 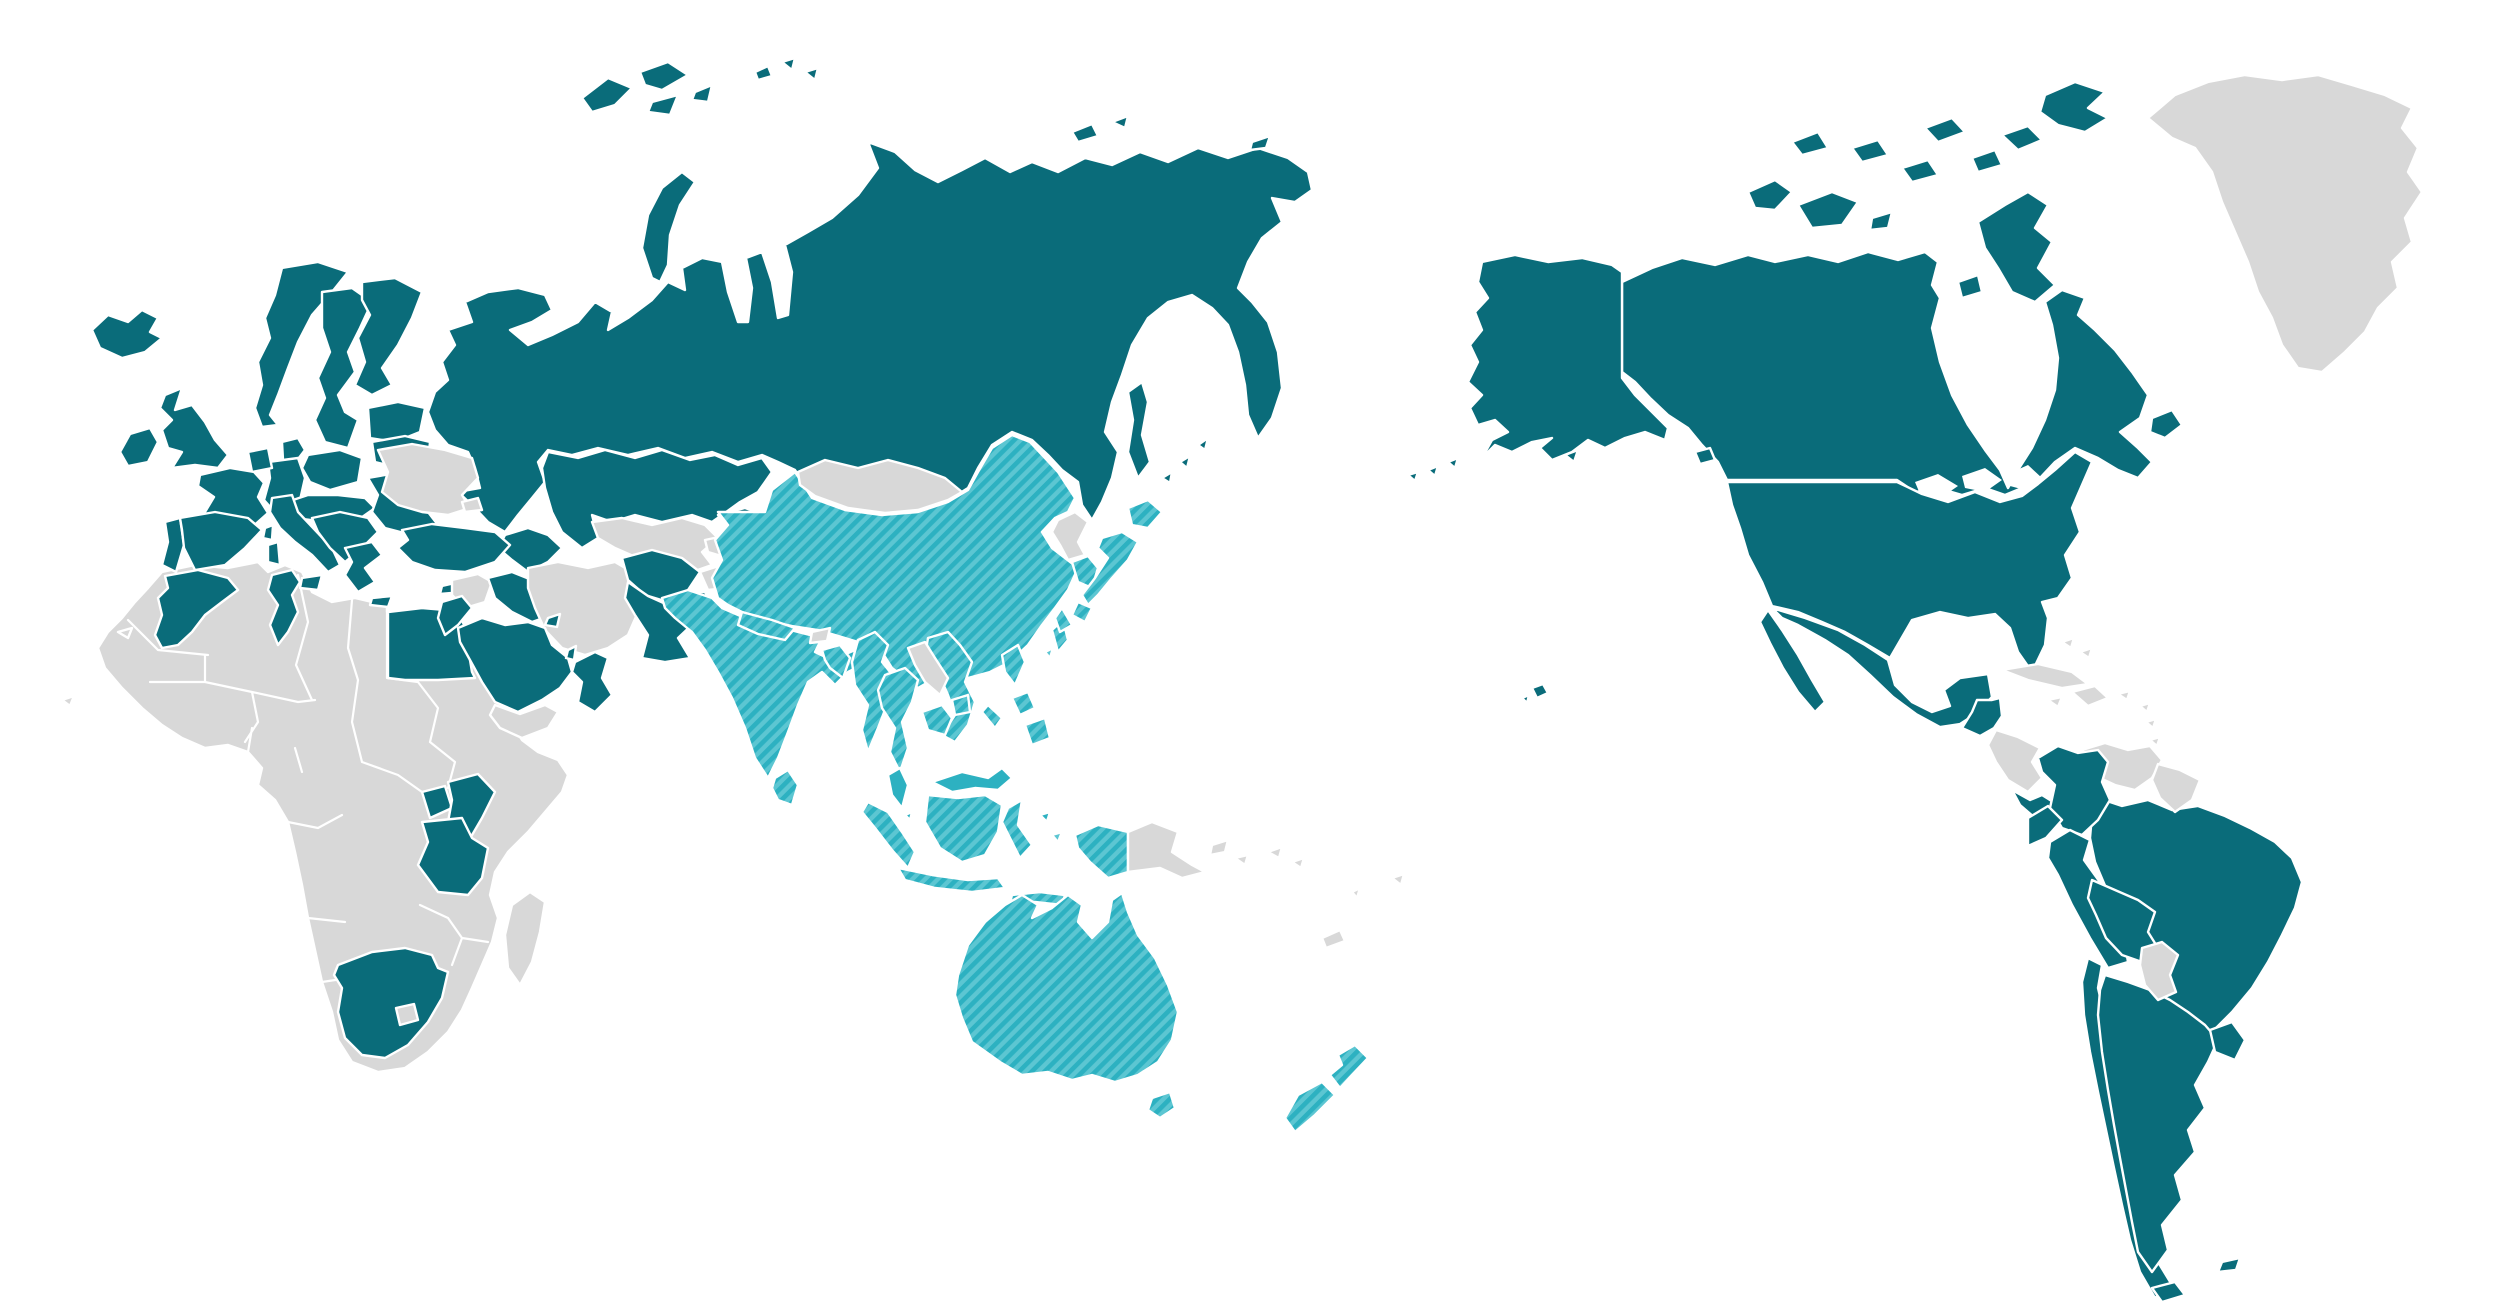 What do you see at coordinates (311, 582) in the screenshot?
I see `region-sicily` at bounding box center [311, 582].